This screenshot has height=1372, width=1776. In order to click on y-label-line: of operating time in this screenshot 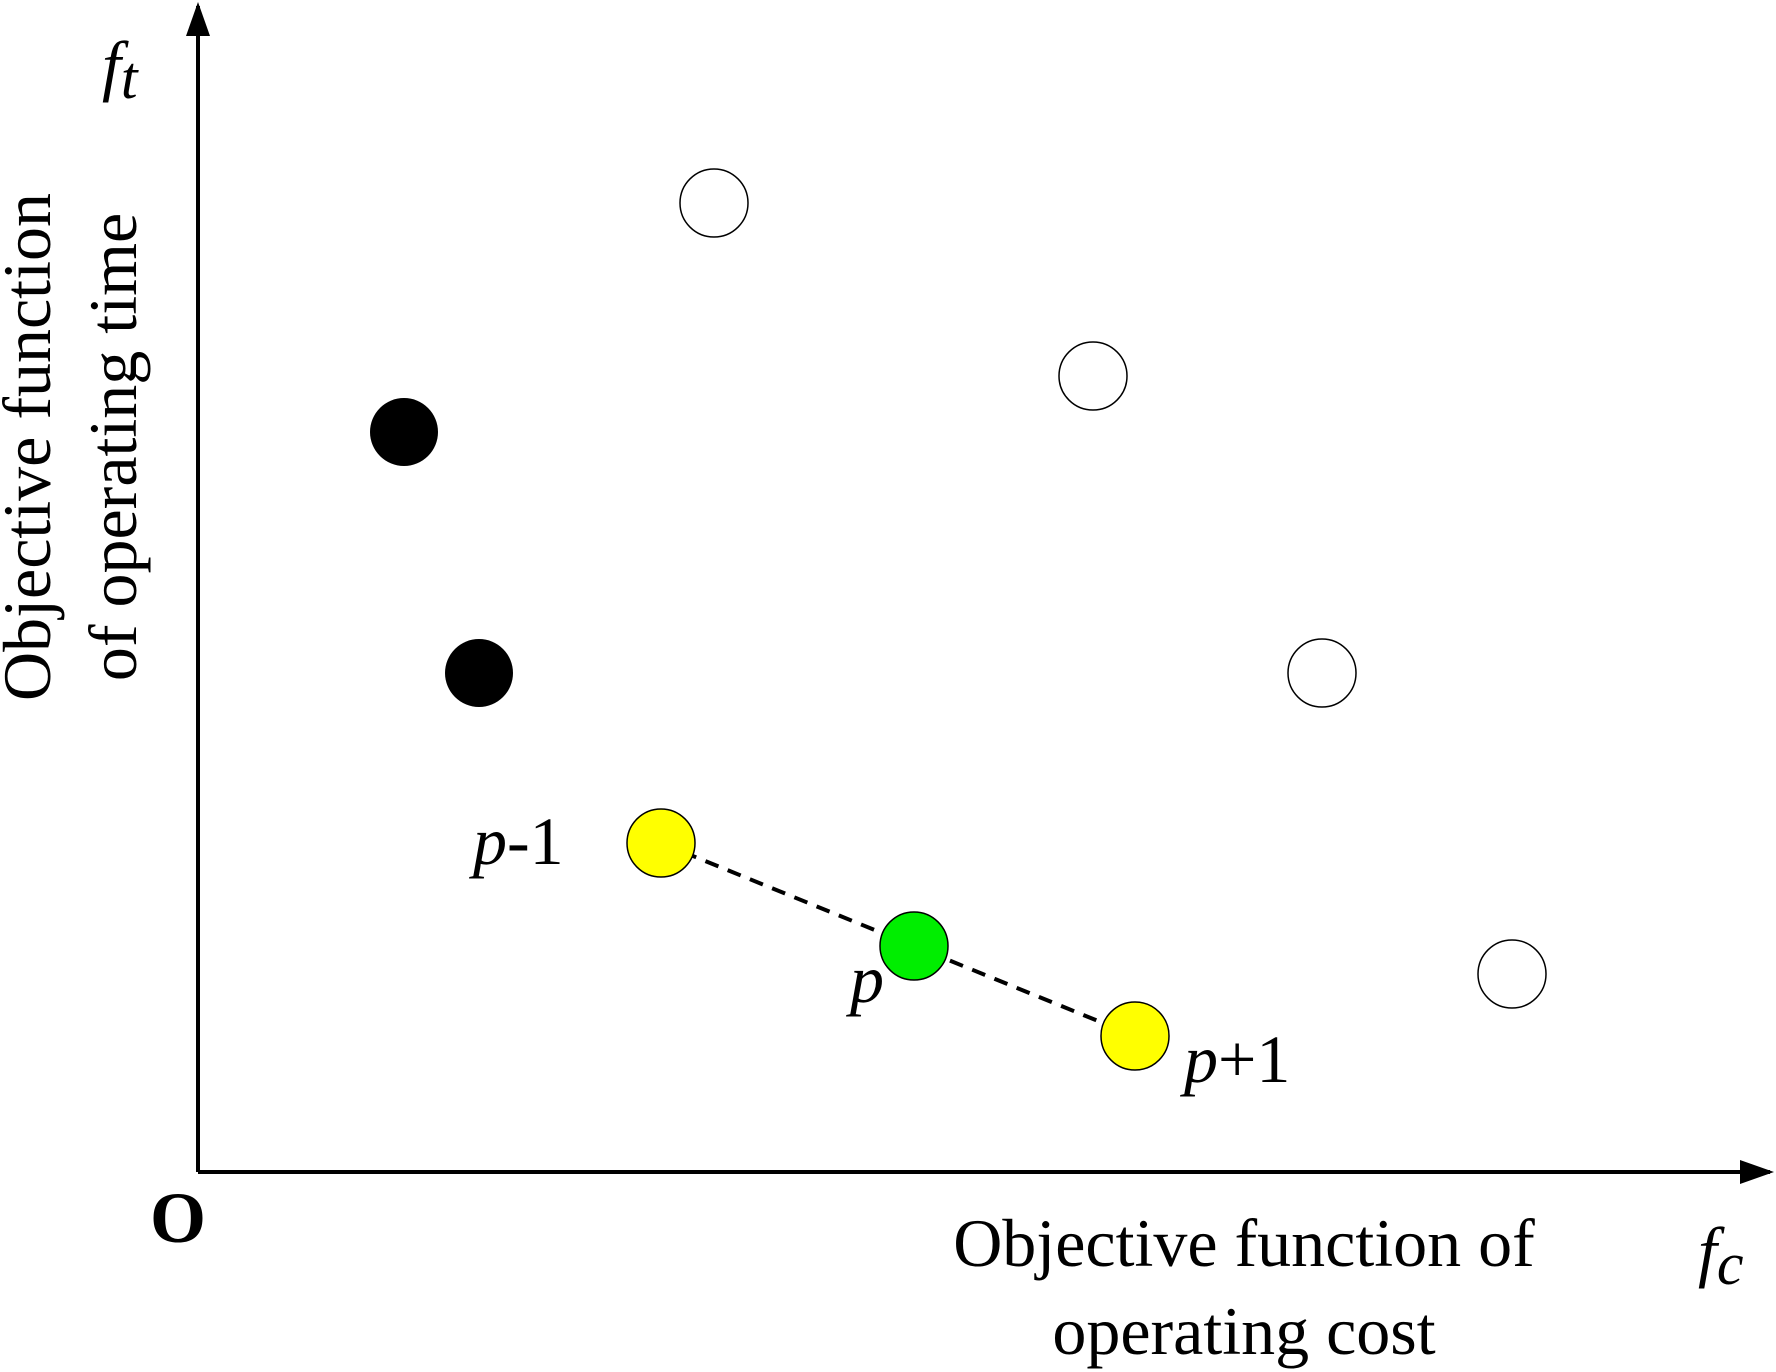, I will do `click(113, 447)`.